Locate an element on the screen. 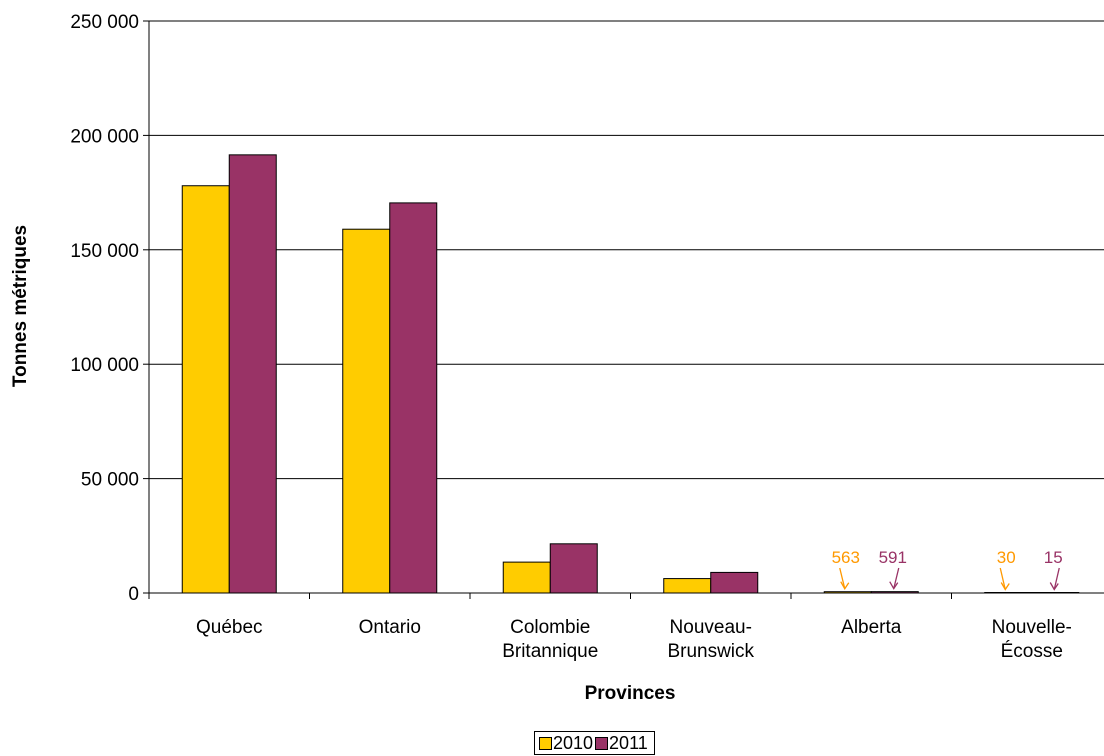 The image size is (1104, 756). y-axis-title: Tonnes métriques is located at coordinates (20, 306).